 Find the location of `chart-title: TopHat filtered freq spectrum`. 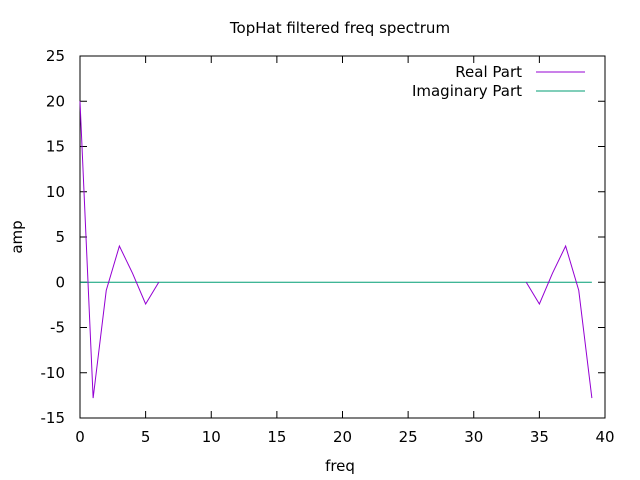

chart-title: TopHat filtered freq spectrum is located at coordinates (339, 28).